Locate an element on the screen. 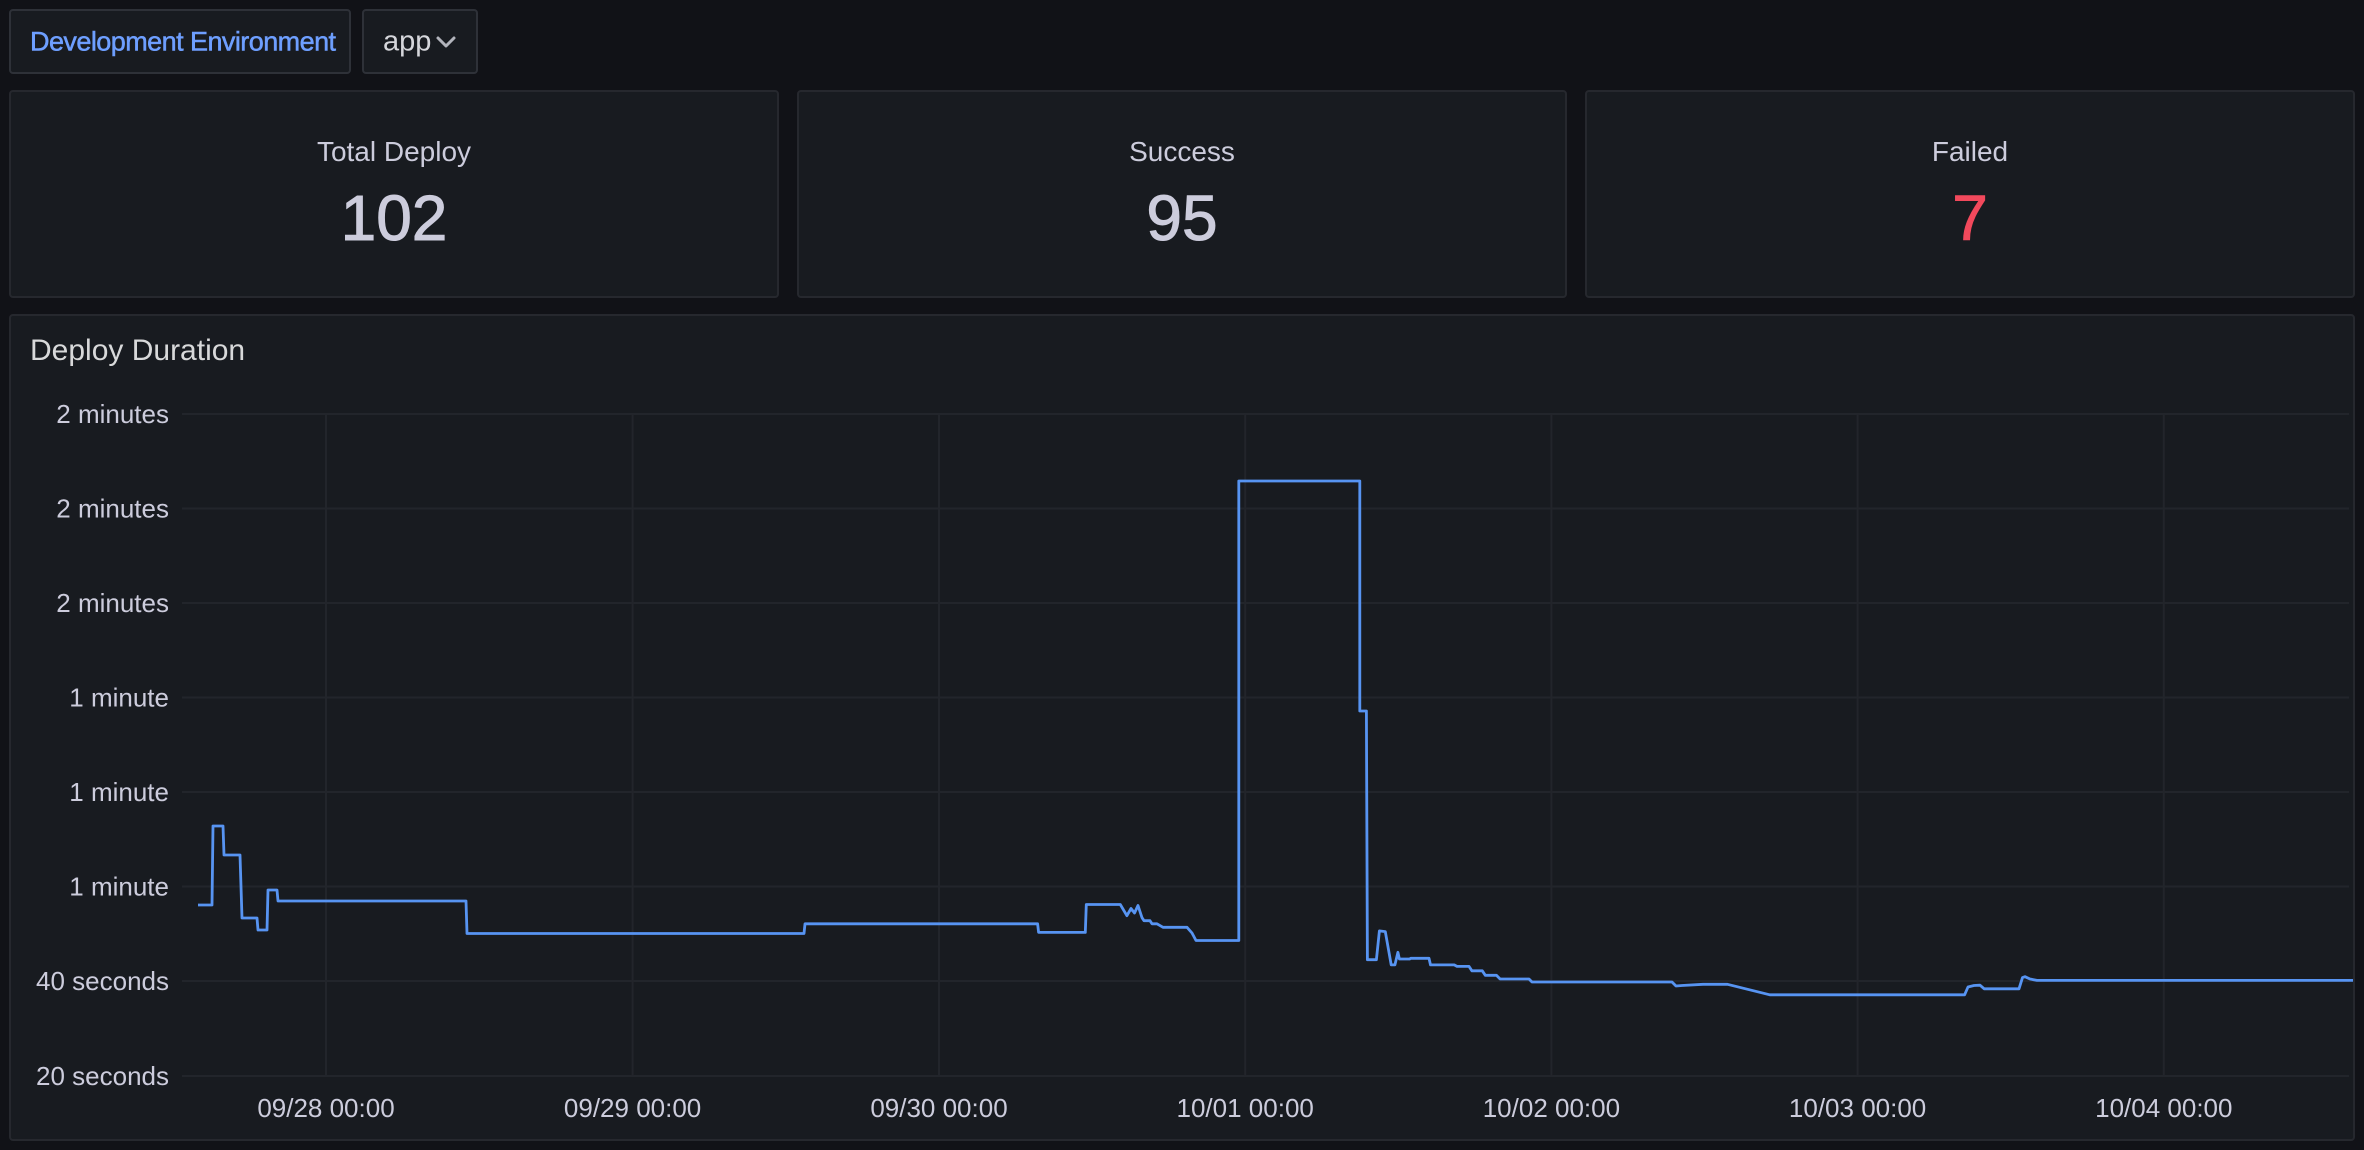 The height and width of the screenshot is (1150, 2364). svg-text: 40 seconds is located at coordinates (102, 981).